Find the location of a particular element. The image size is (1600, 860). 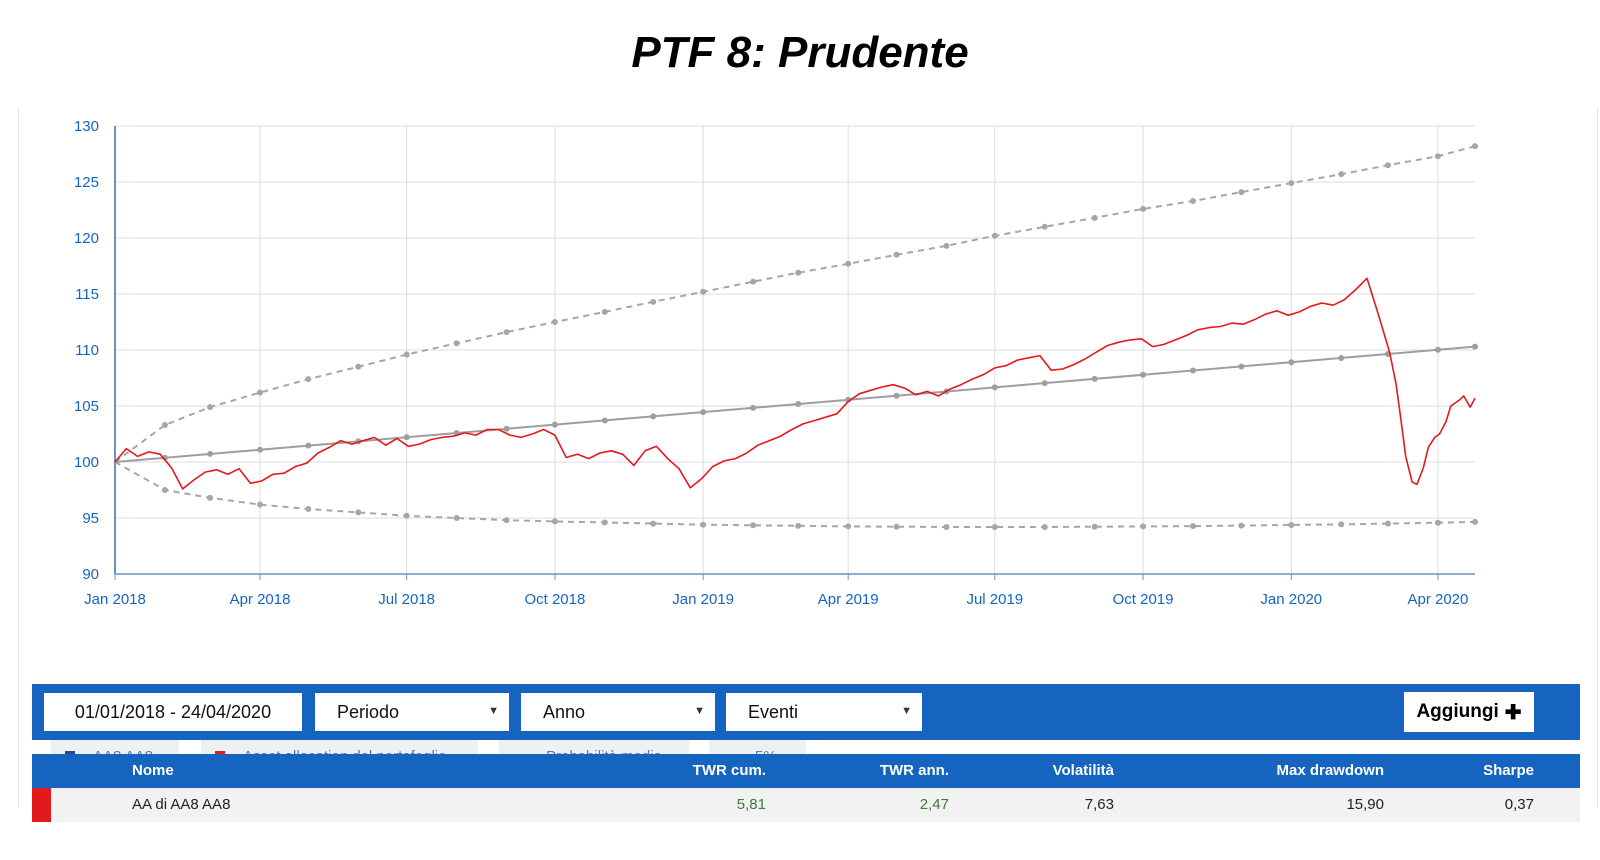

date-range-input: 01/01/2018 - 24/04/2020 is located at coordinates (173, 712).